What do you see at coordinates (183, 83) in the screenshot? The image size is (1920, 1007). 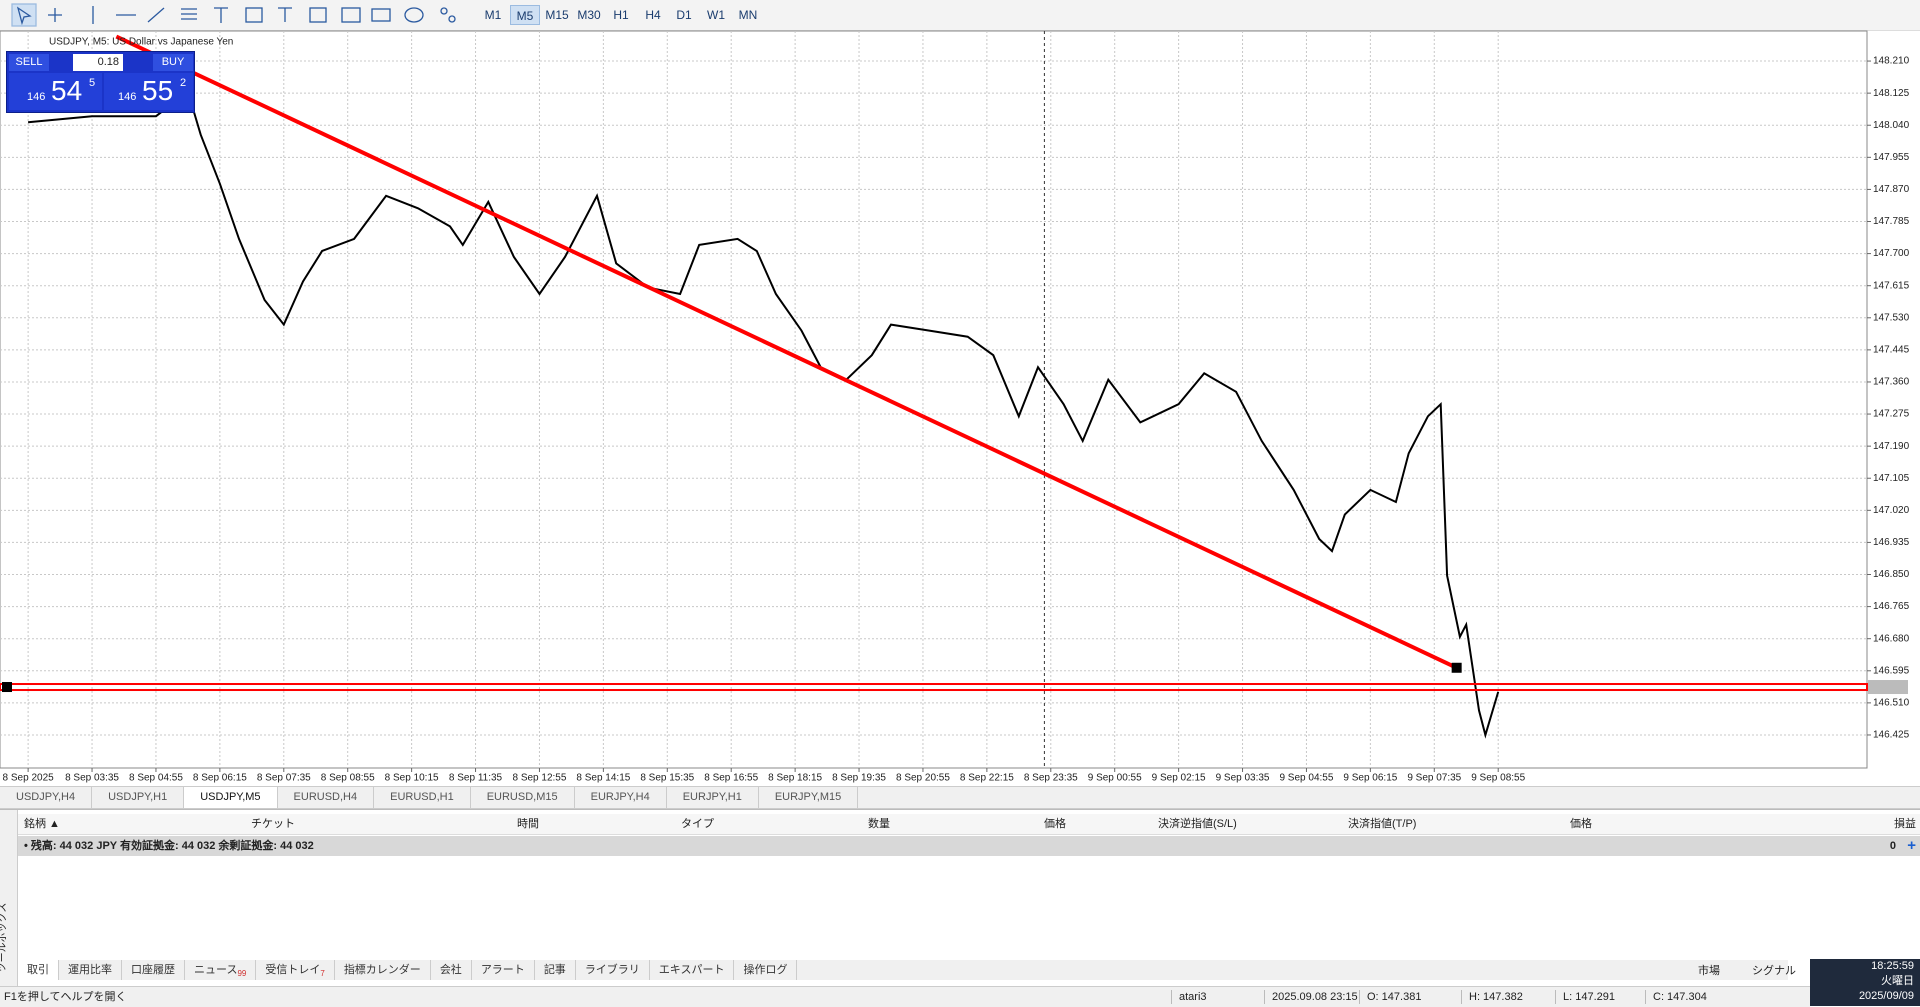 I see `ask-point: 2` at bounding box center [183, 83].